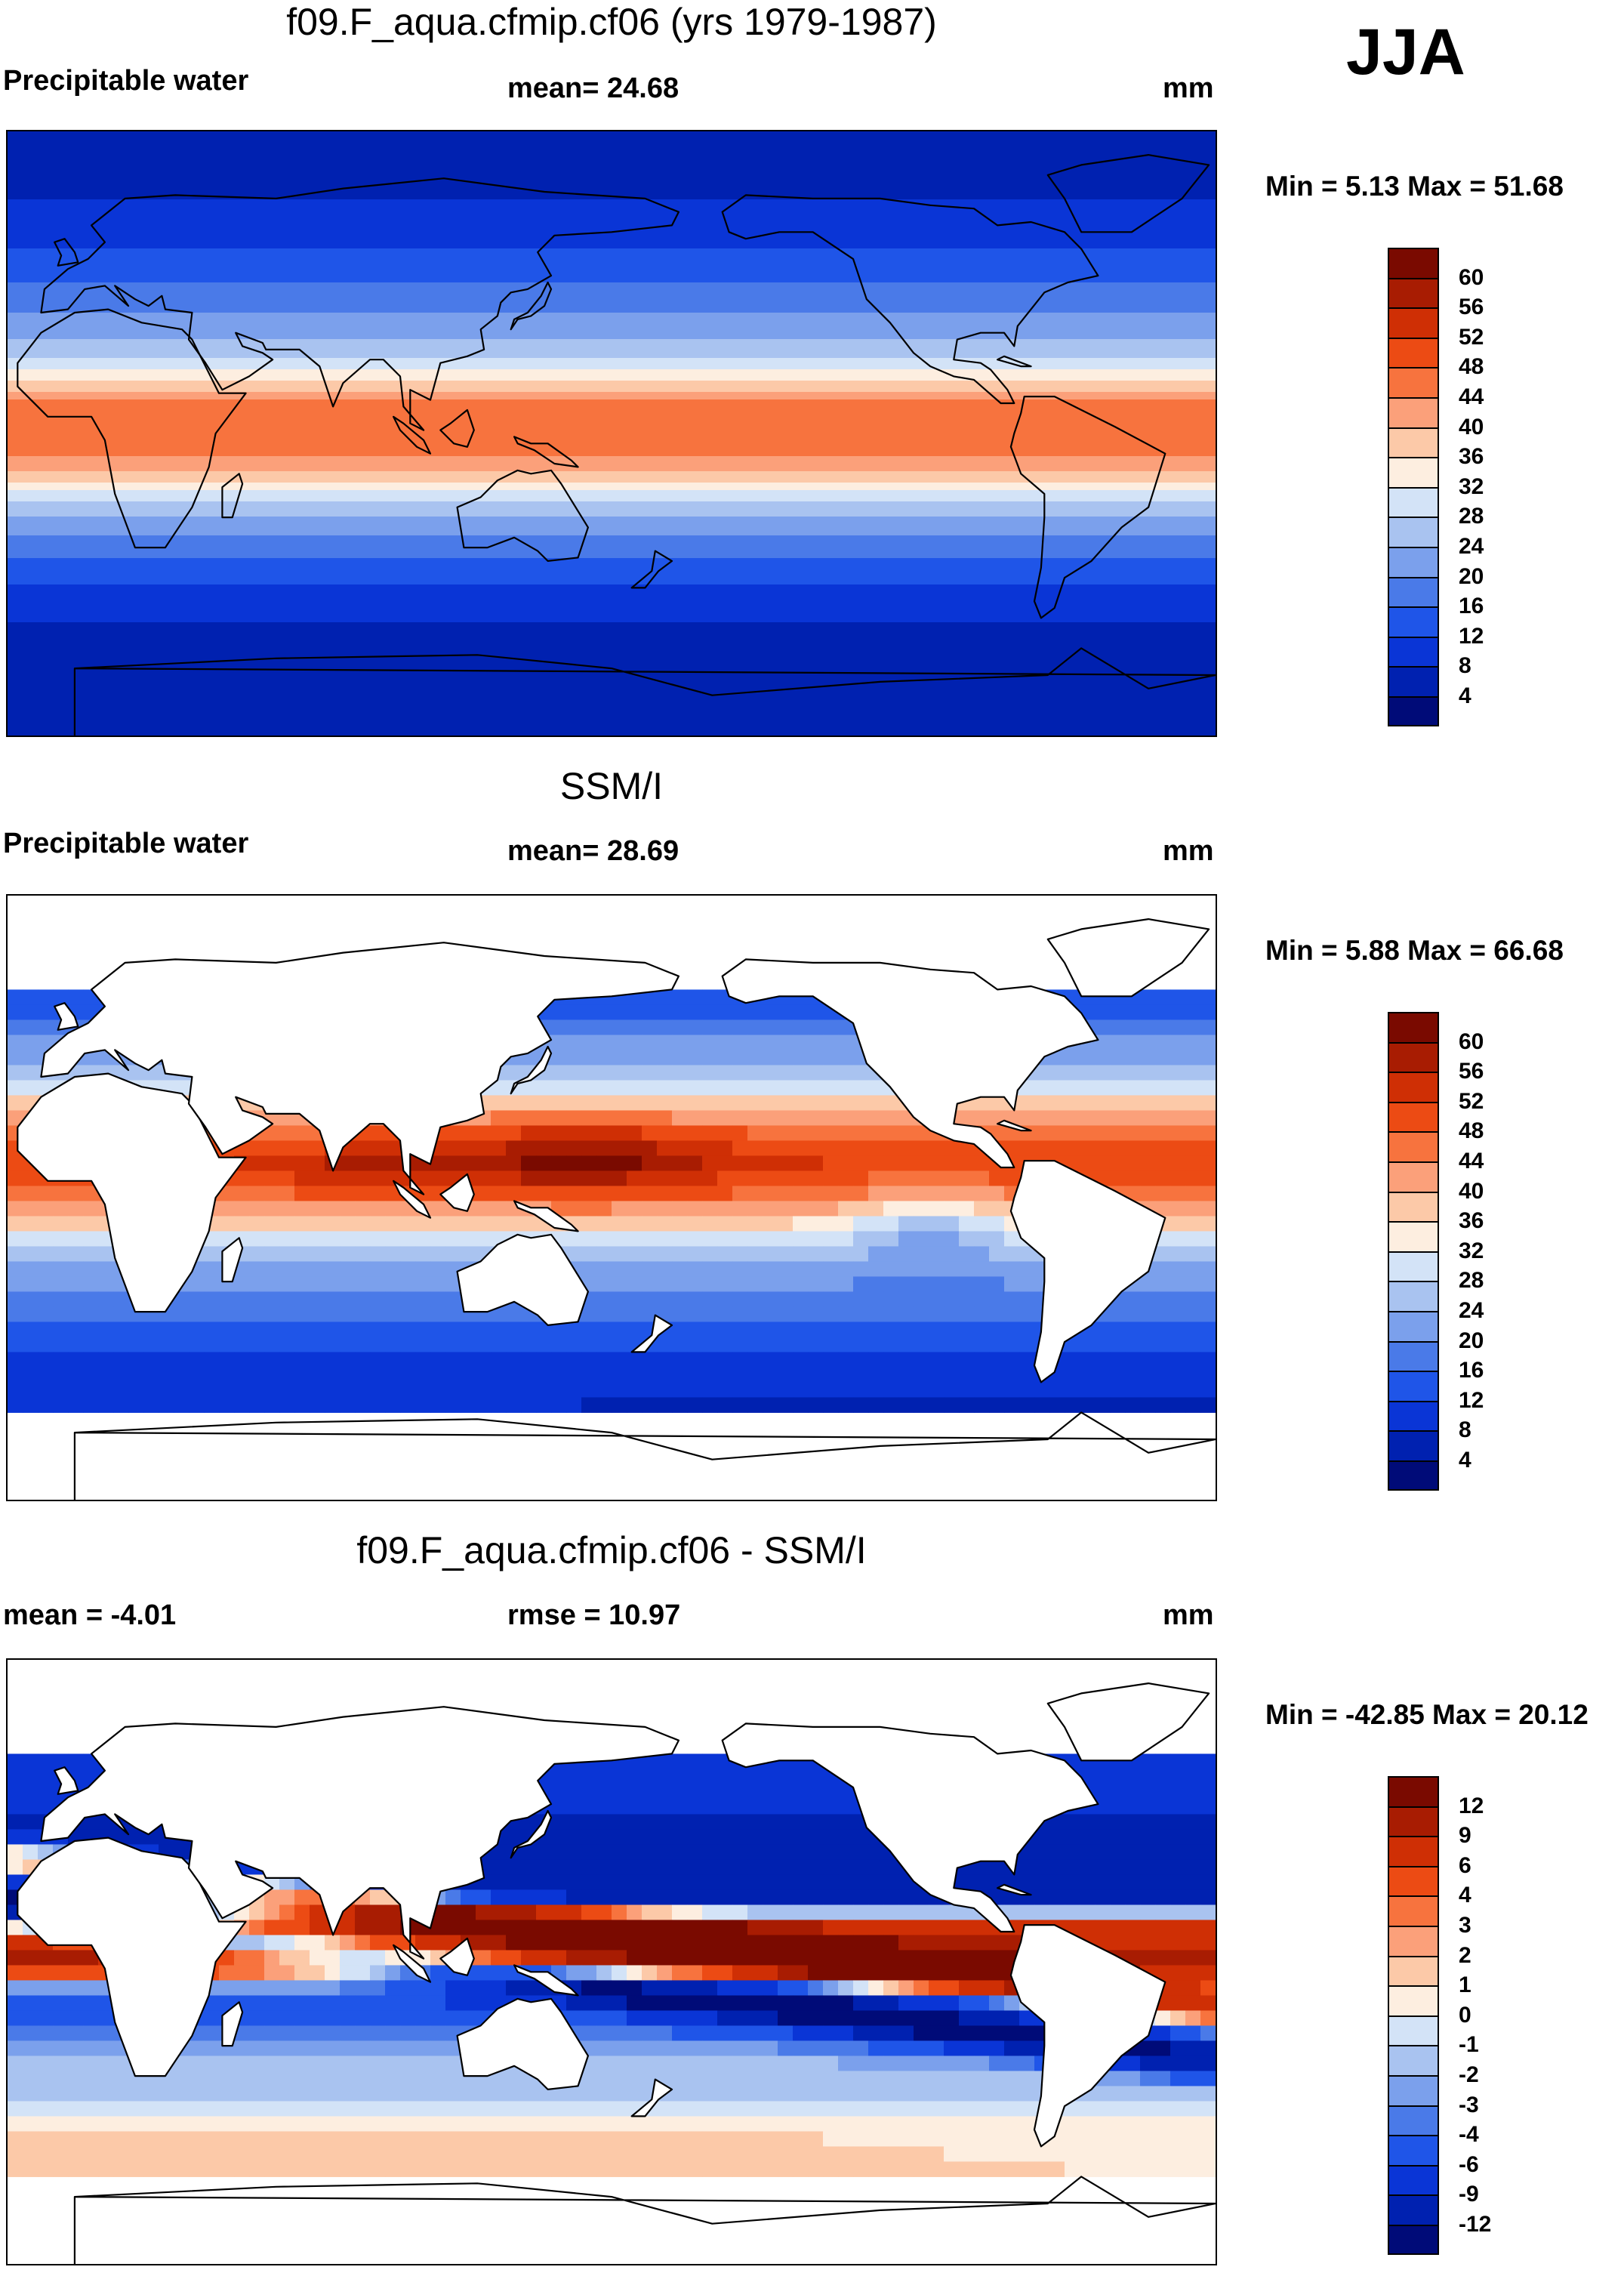 This screenshot has width=1624, height=2273. Describe the element at coordinates (412, 1199) in the screenshot. I see `coastline-sumatra` at that location.